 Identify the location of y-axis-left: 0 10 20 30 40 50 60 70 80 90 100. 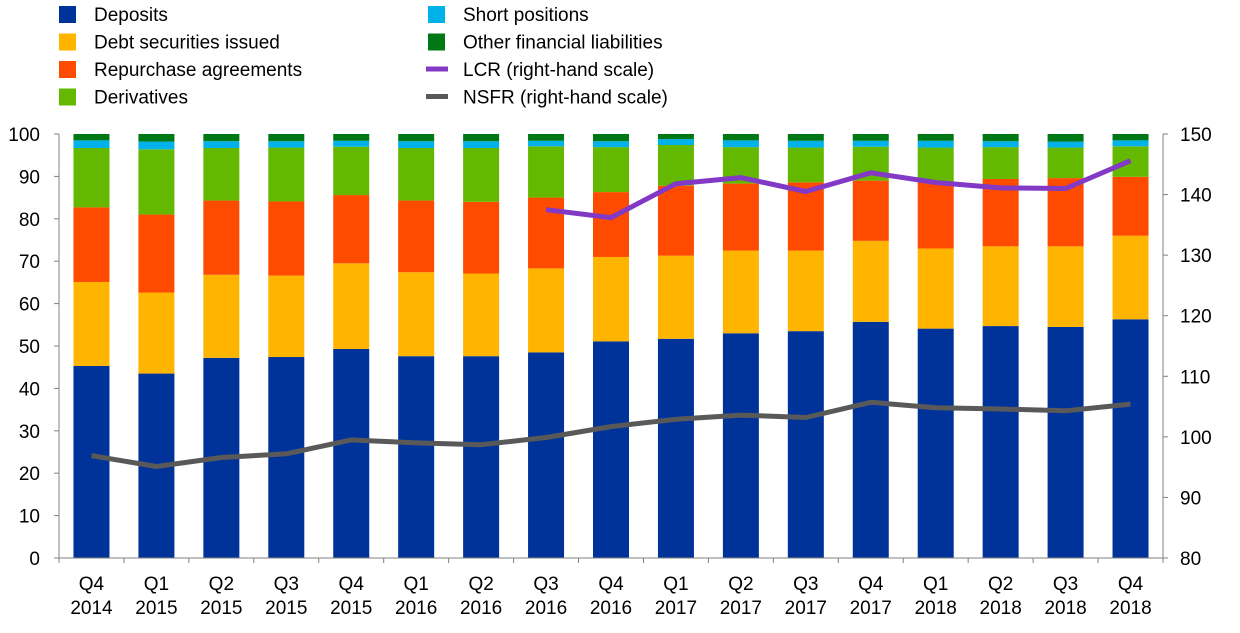
(34, 347).